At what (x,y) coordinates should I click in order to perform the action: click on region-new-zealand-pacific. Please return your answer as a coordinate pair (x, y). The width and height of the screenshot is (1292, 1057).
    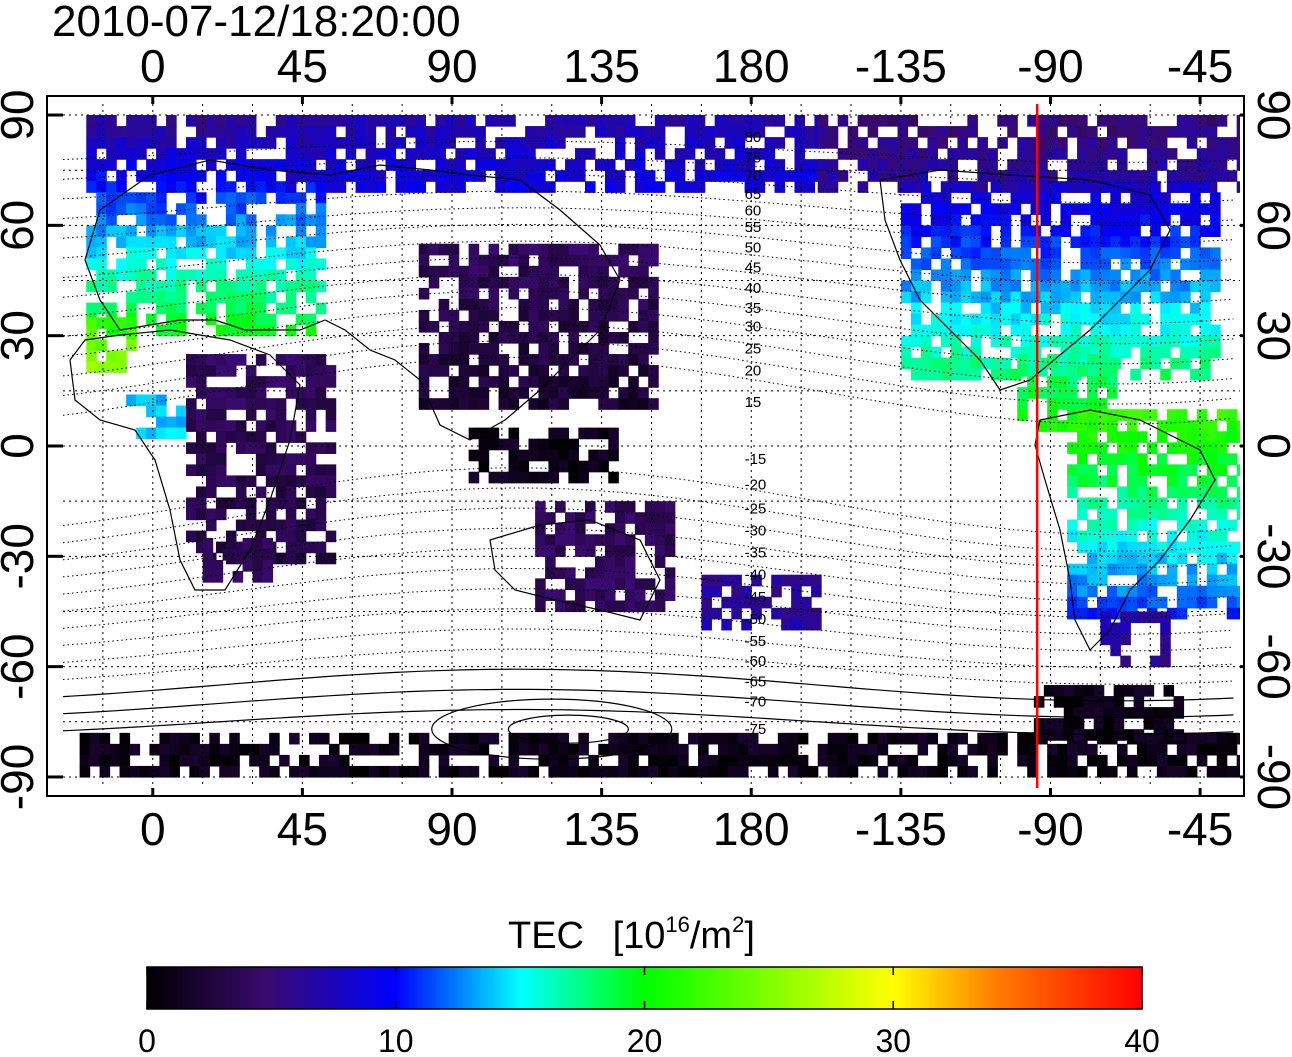
    Looking at the image, I should click on (761, 602).